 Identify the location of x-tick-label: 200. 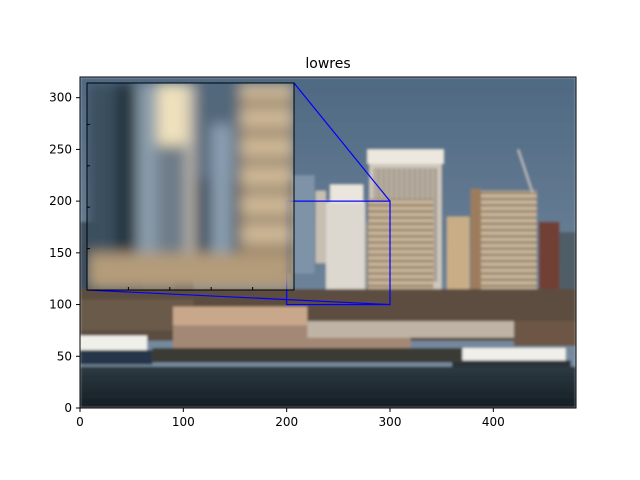
(286, 422).